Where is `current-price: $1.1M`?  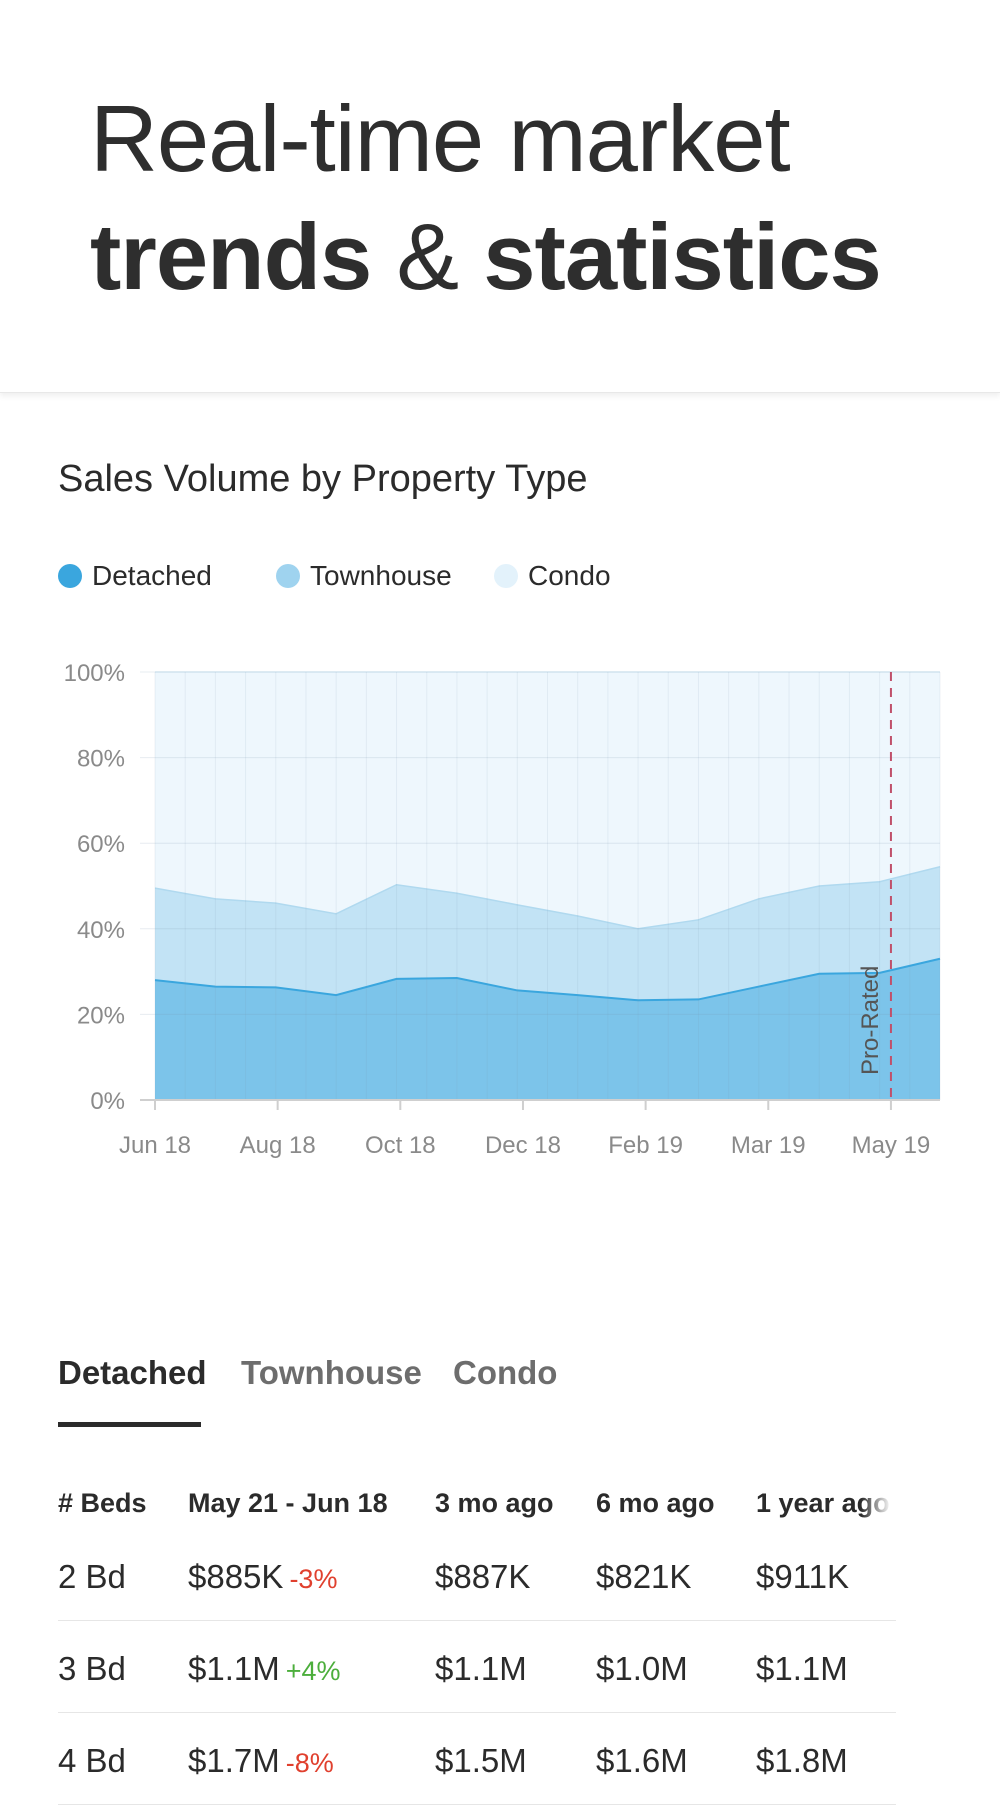
current-price: $1.1M is located at coordinates (234, 1668).